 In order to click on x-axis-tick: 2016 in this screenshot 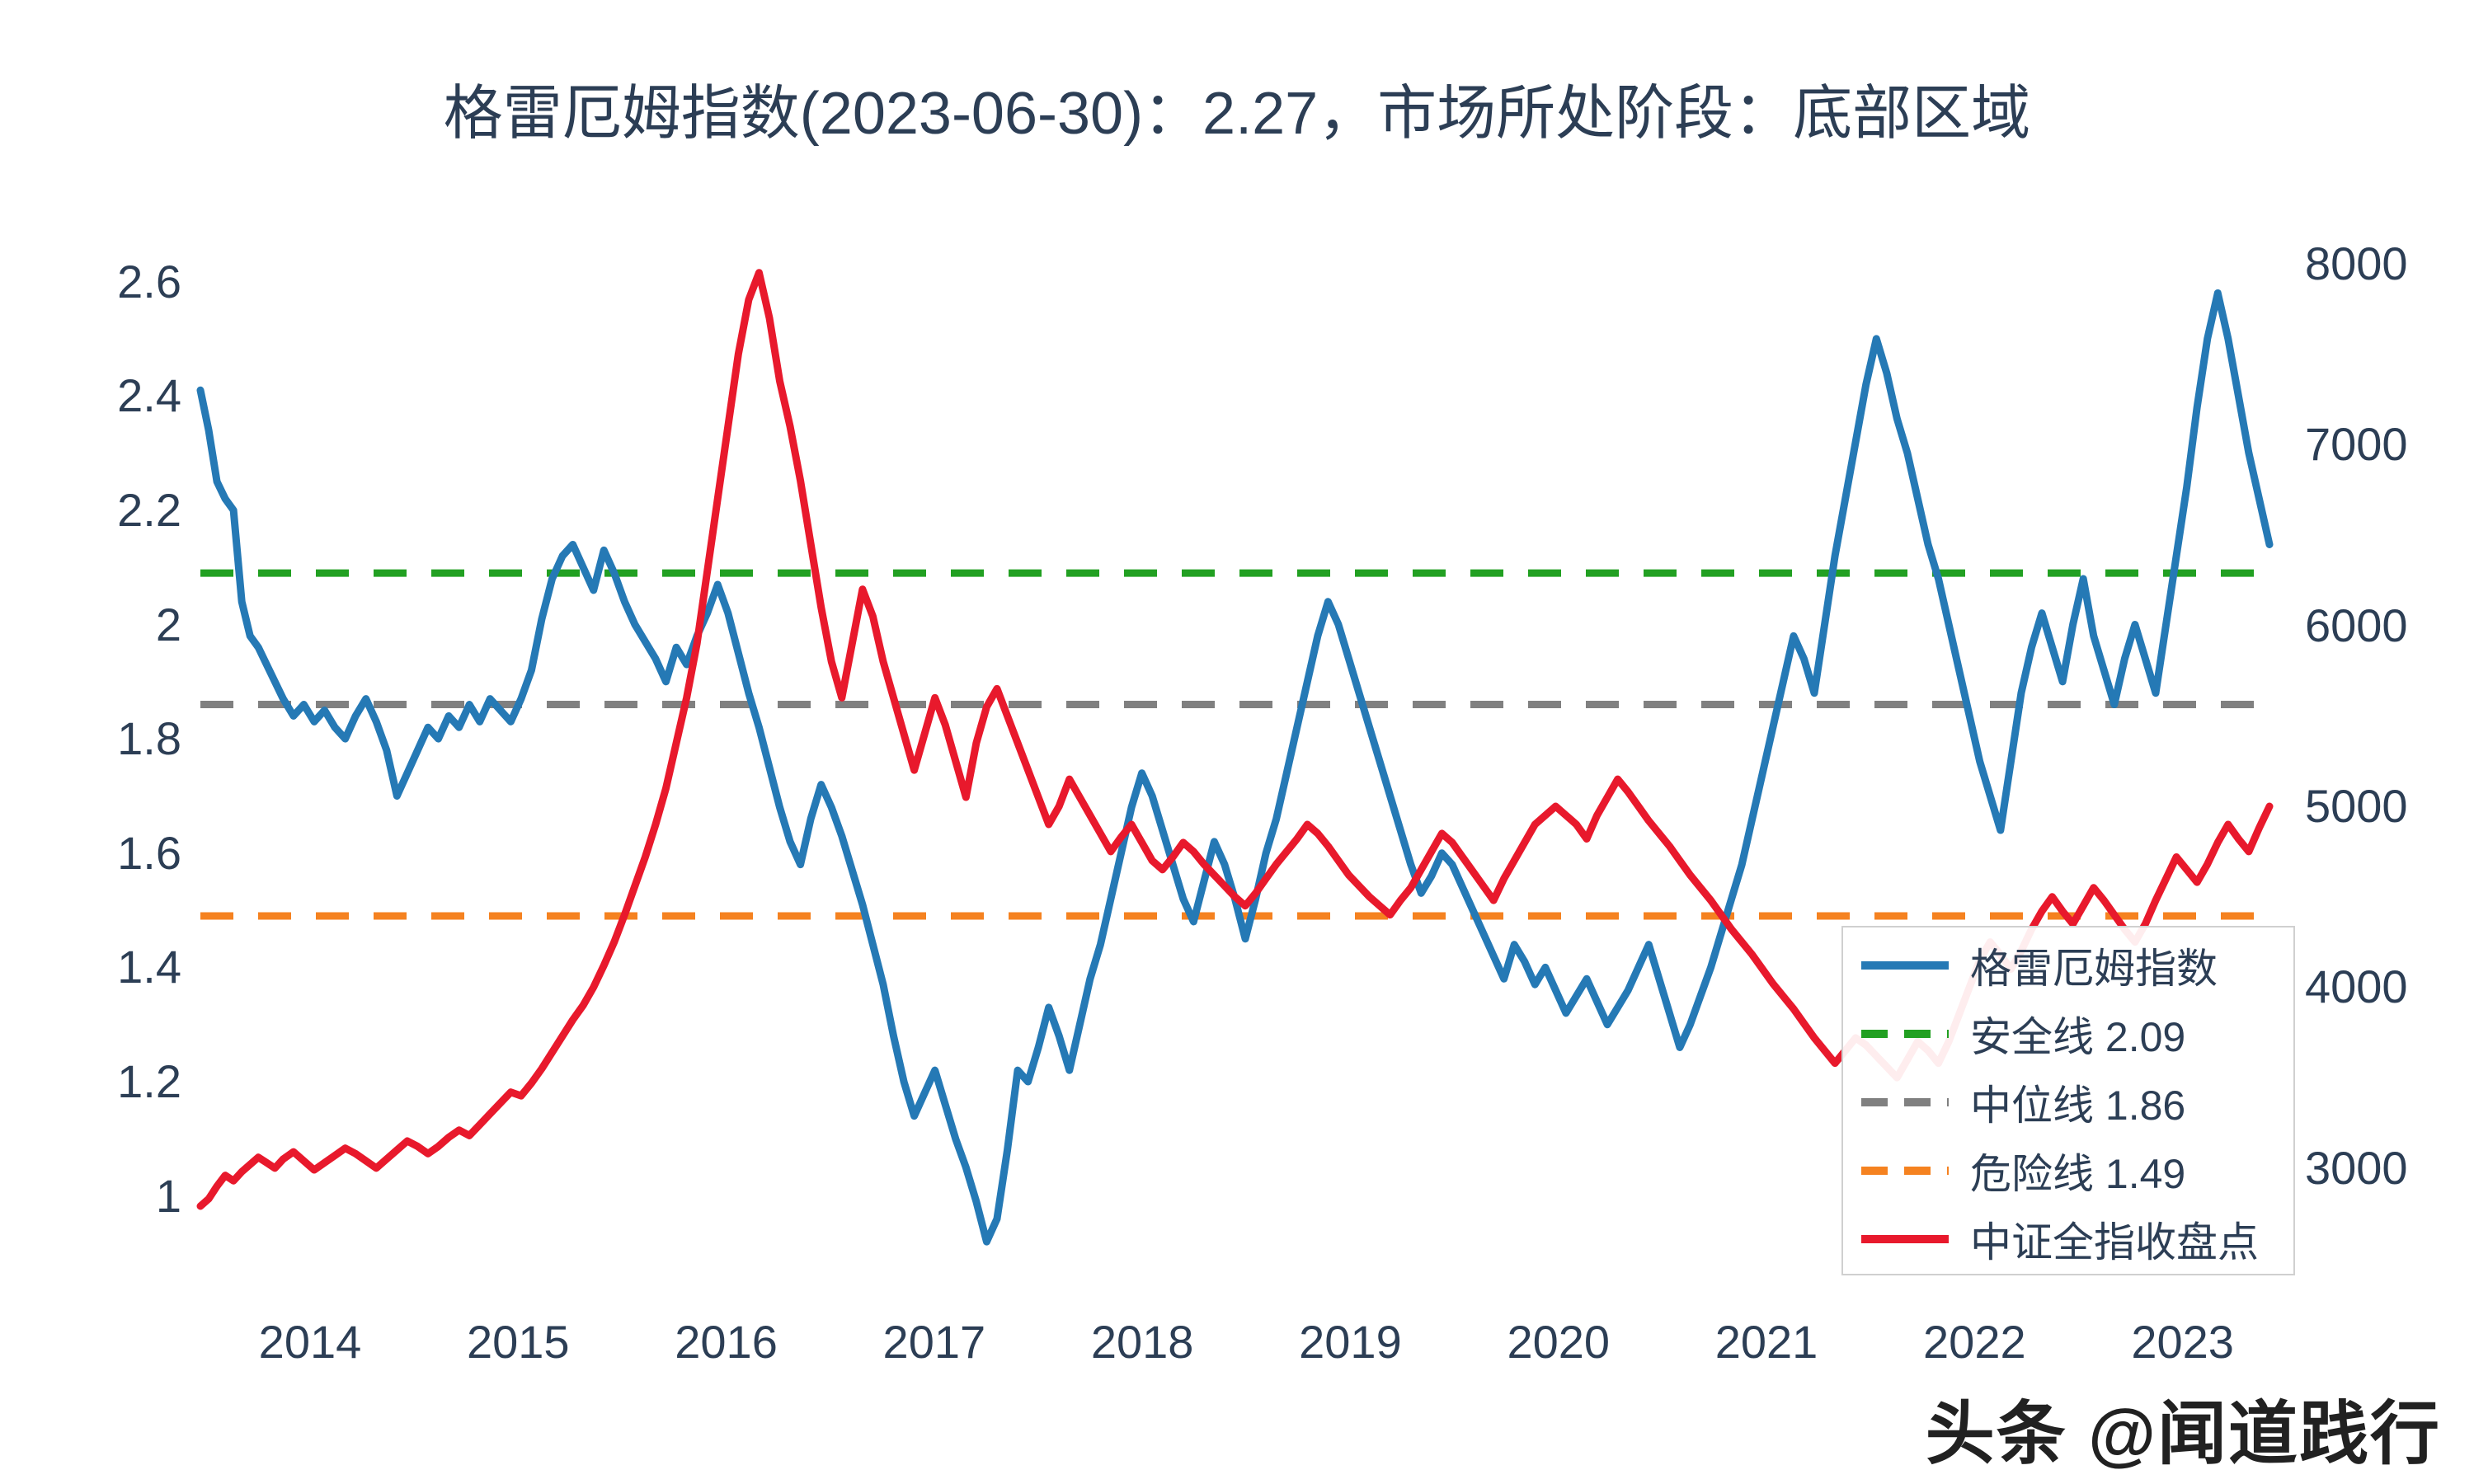, I will do `click(726, 1342)`.